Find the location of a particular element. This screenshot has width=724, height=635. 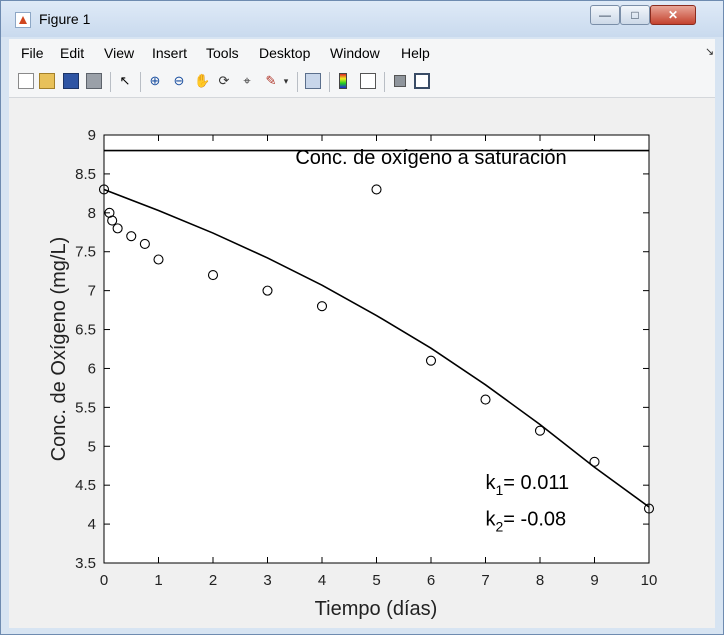

x-tick-label: 2 is located at coordinates (213, 580).